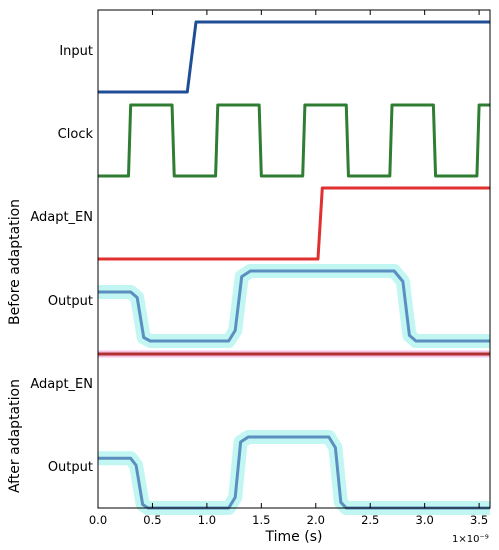  What do you see at coordinates (76, 51) in the screenshot?
I see `input-before-label: Input` at bounding box center [76, 51].